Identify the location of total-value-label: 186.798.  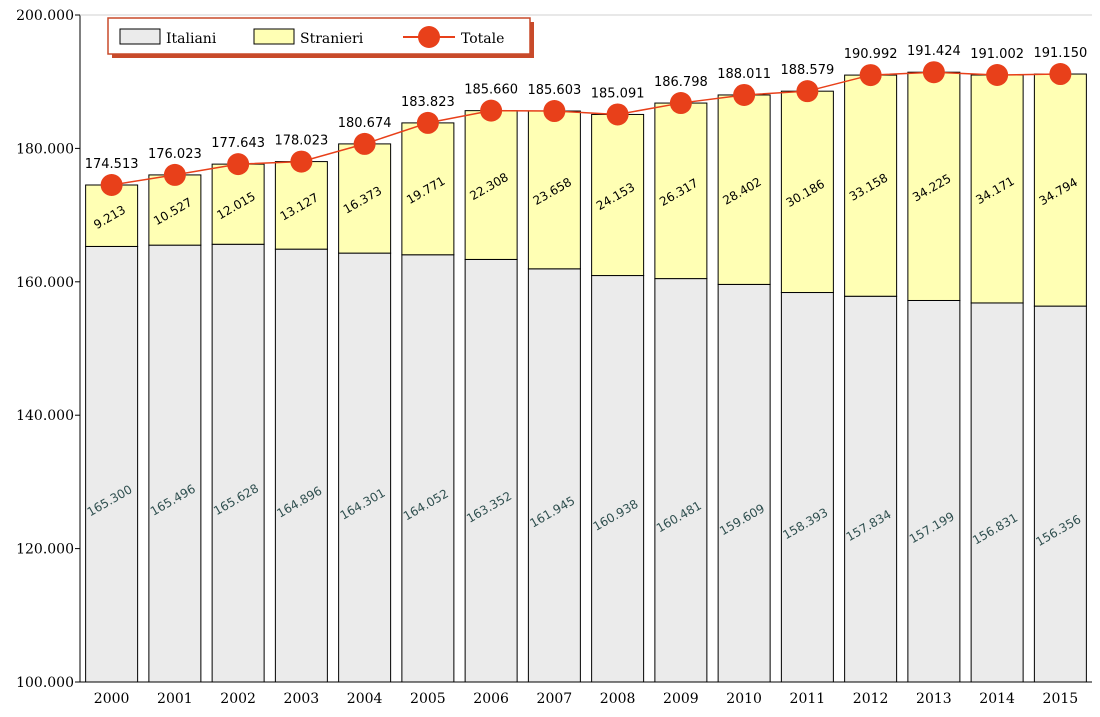
(681, 82).